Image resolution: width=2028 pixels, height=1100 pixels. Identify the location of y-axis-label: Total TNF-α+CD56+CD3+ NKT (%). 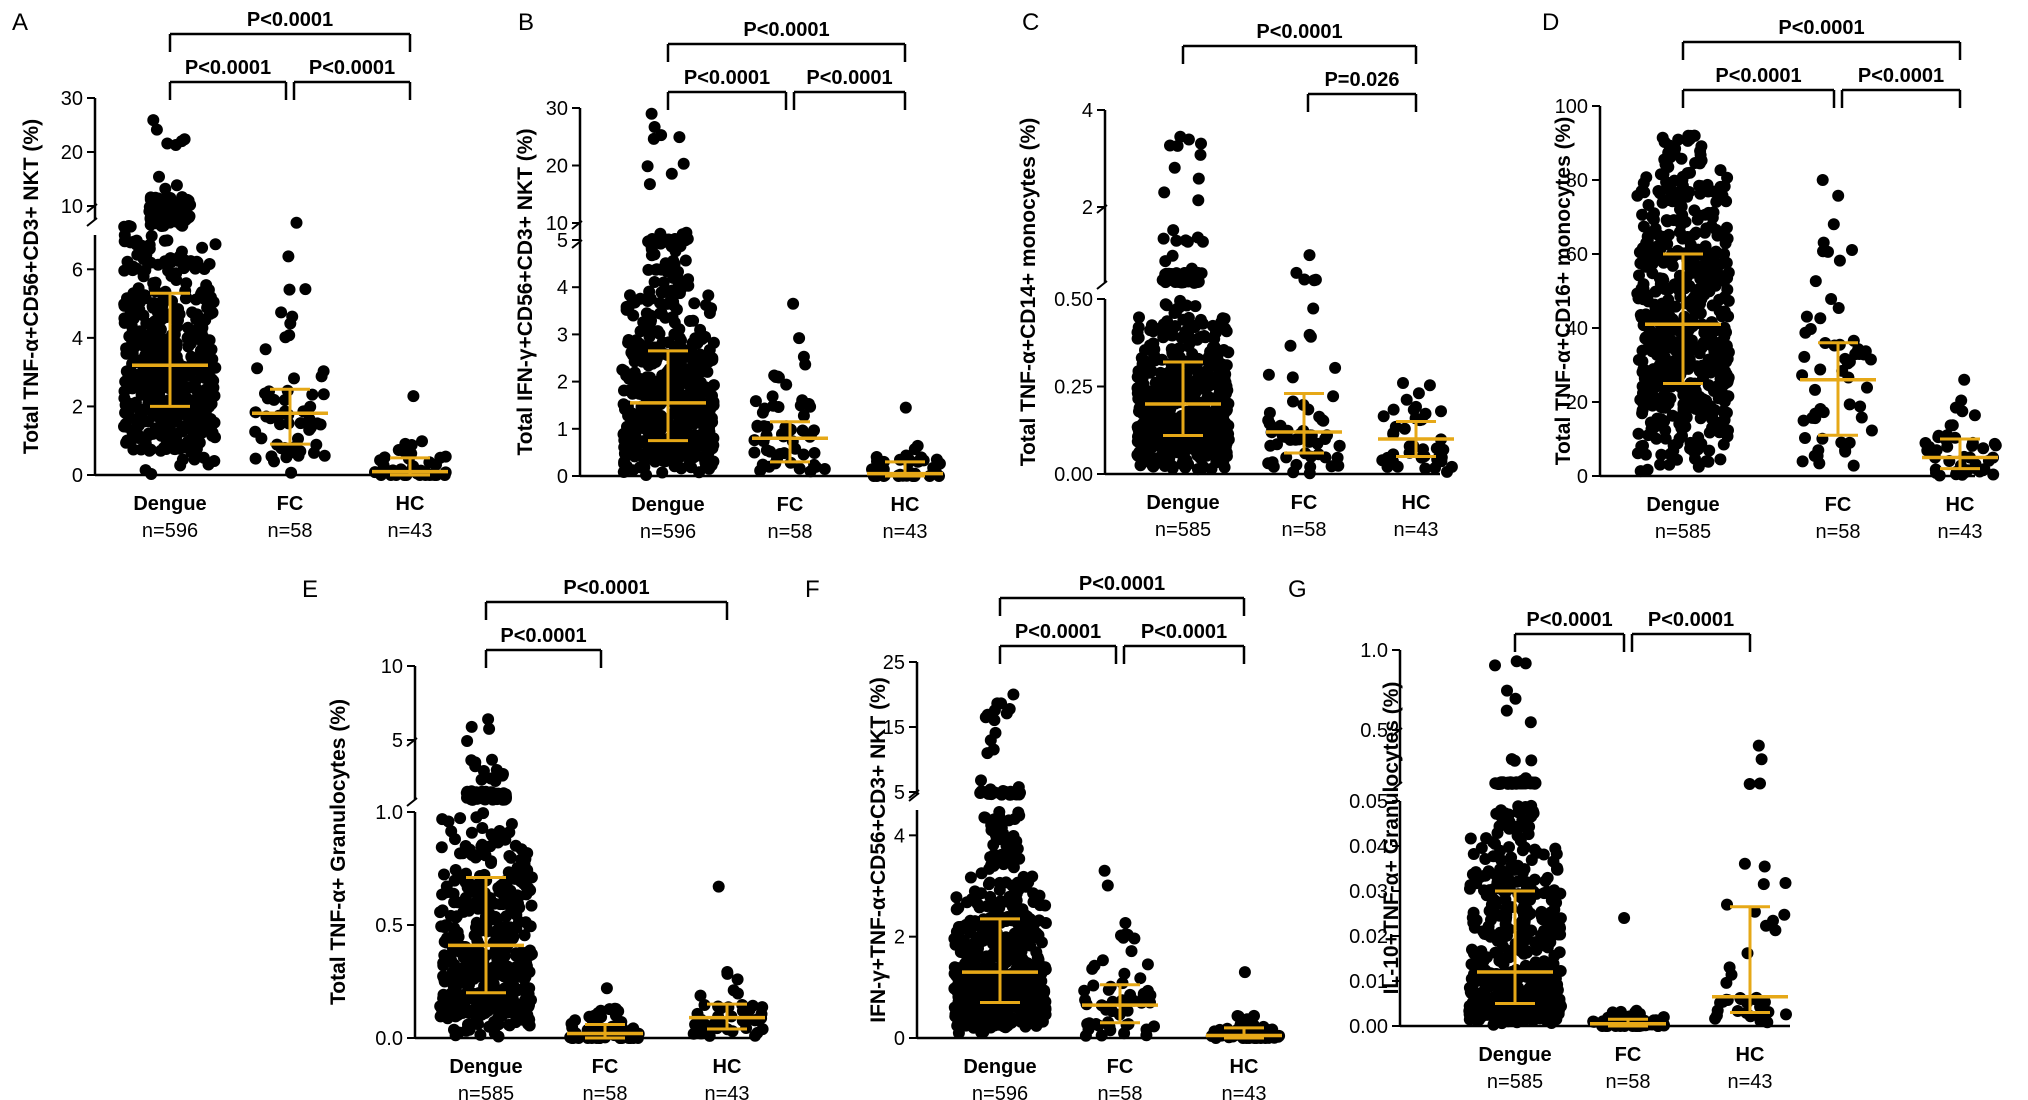
(31, 286).